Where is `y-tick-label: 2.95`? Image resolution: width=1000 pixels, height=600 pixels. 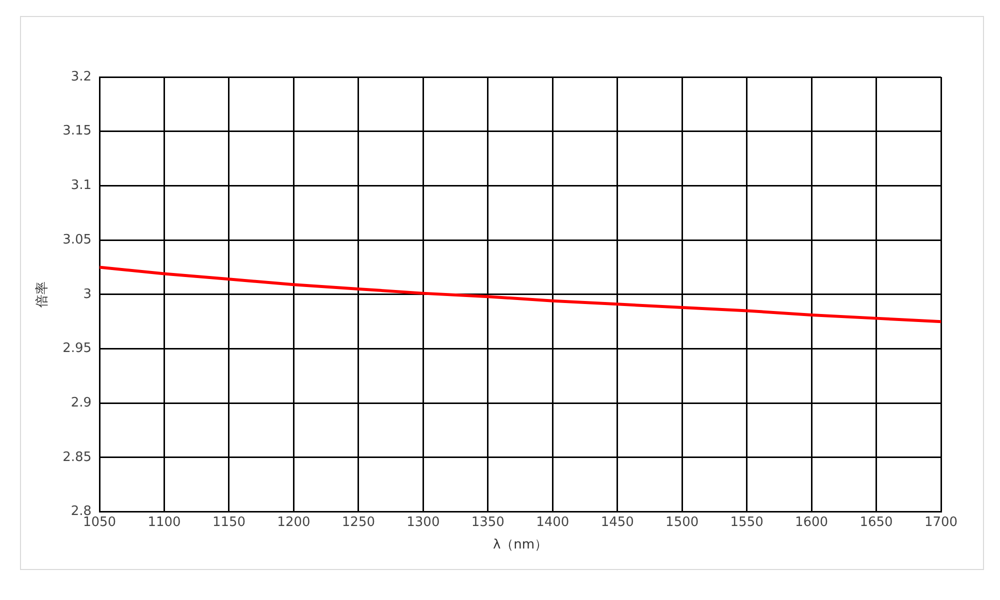 y-tick-label: 2.95 is located at coordinates (77, 348).